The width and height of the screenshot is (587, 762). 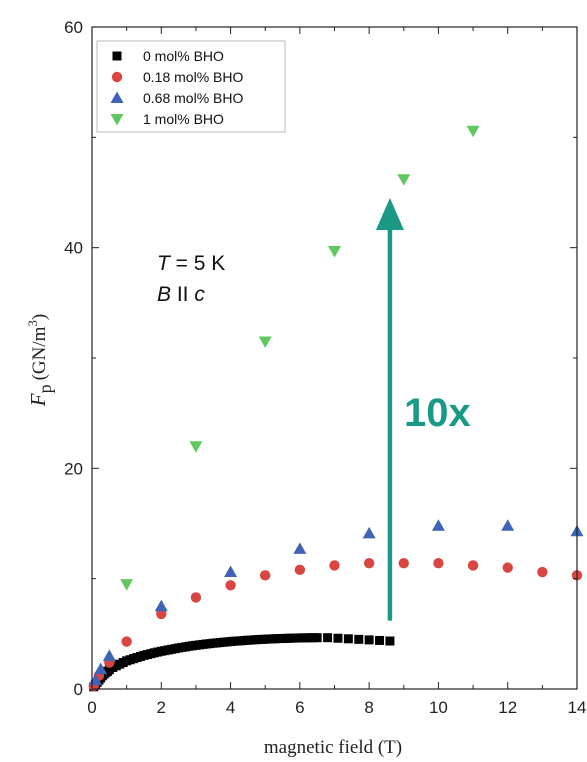 What do you see at coordinates (389, 409) in the screenshot?
I see `arrow-layer` at bounding box center [389, 409].